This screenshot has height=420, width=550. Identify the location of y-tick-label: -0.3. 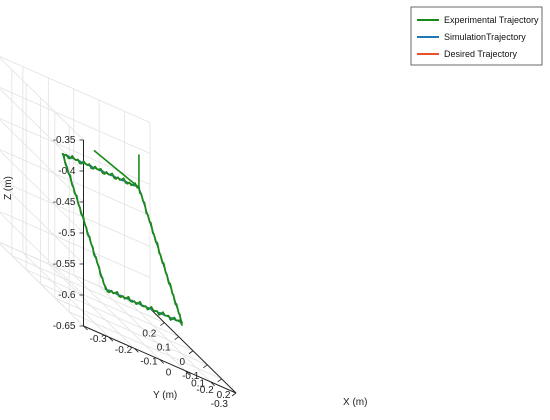
(220, 404).